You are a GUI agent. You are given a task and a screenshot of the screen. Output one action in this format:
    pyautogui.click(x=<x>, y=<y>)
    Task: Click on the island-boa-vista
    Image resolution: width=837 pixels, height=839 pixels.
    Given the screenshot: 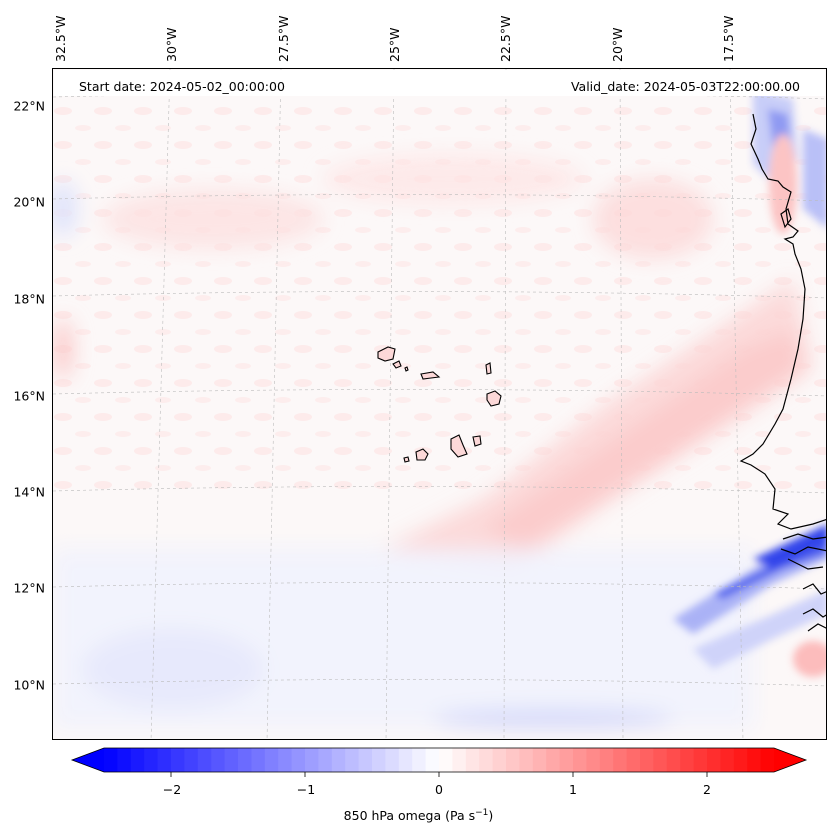 What is the action you would take?
    pyautogui.click(x=494, y=398)
    